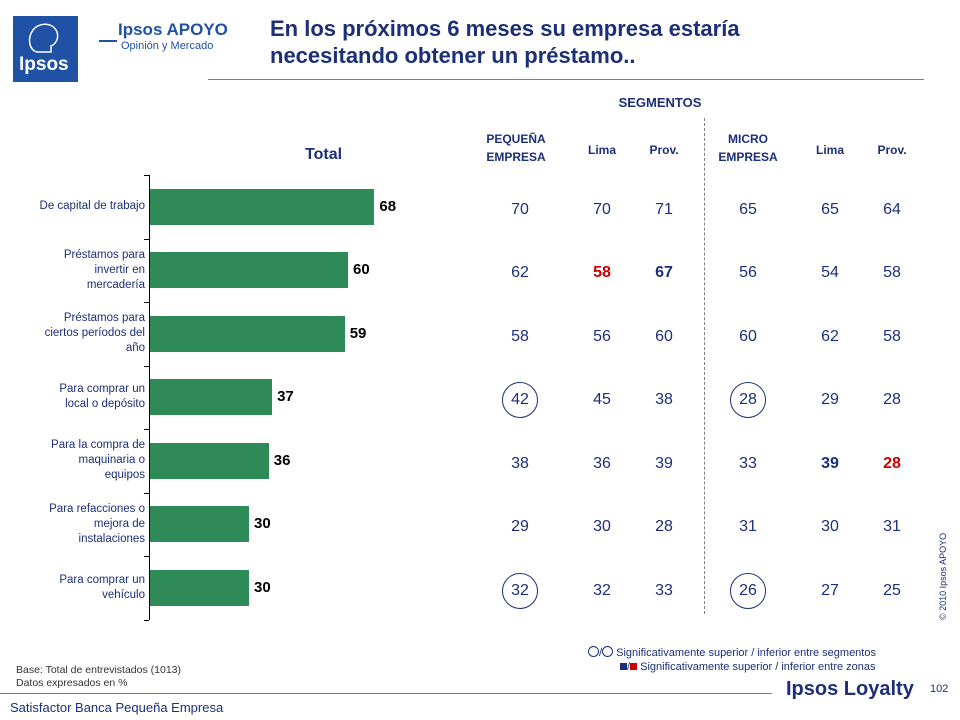 The height and width of the screenshot is (720, 960). I want to click on chart-axis, so click(149, 397).